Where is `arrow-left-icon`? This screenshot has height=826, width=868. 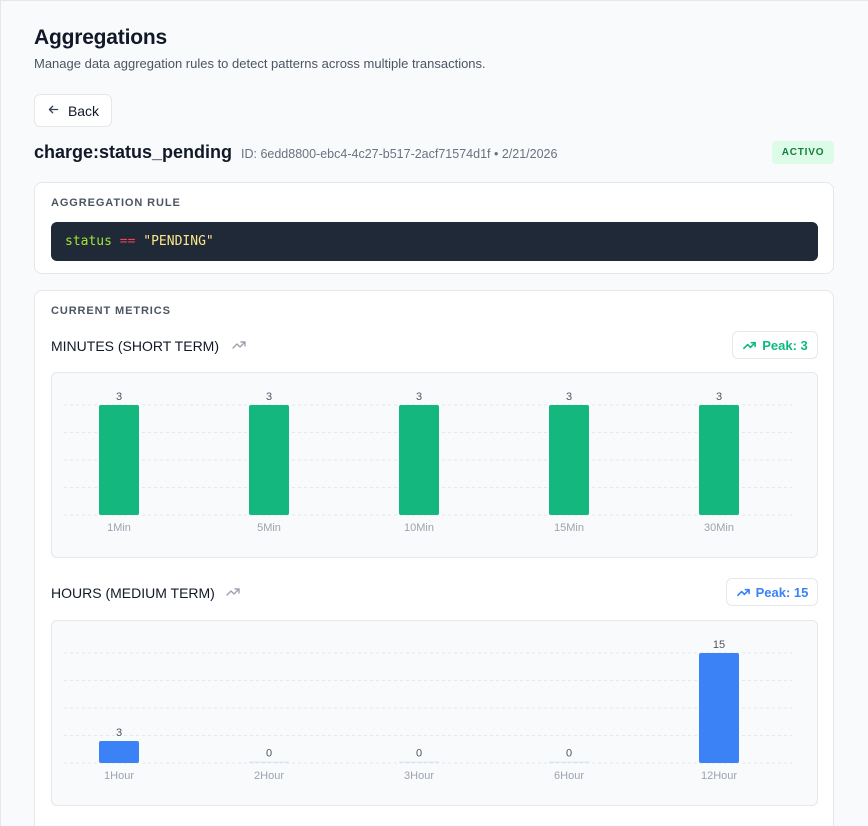
arrow-left-icon is located at coordinates (53, 111).